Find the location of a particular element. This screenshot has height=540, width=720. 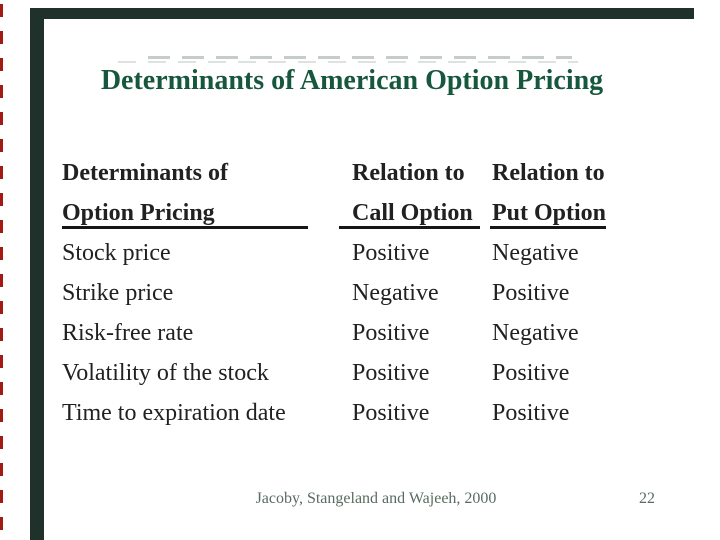

table-header-put-option: Put Option is located at coordinates (549, 213).